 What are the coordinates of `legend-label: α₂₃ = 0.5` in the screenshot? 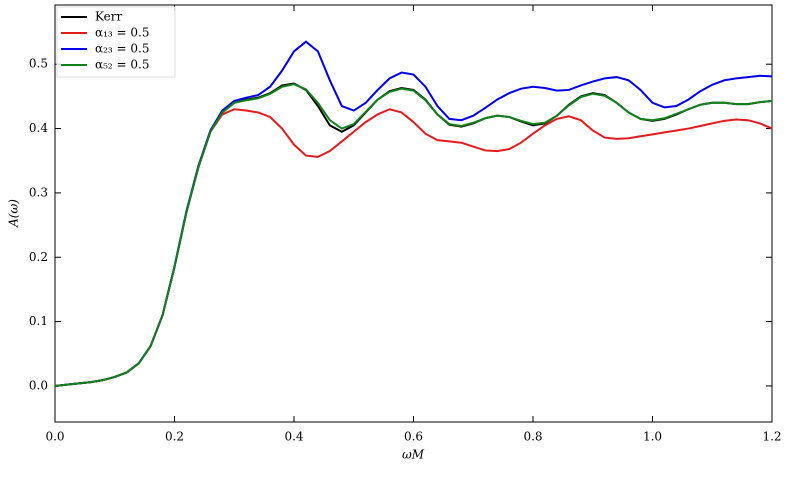 It's located at (122, 49).